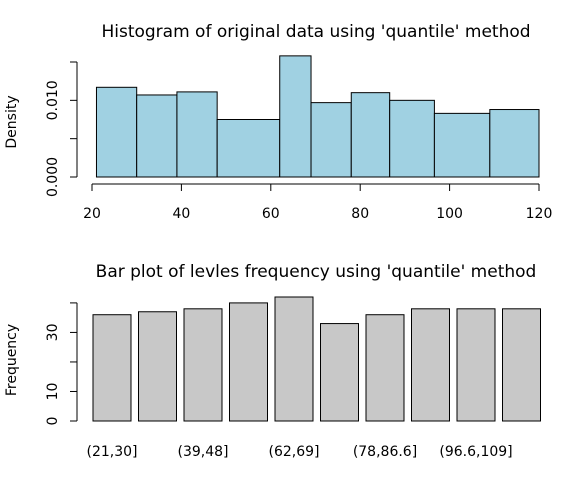 The width and height of the screenshot is (576, 480). I want to click on histogram-y-axis: 0.000 0.010, so click(61, 129).